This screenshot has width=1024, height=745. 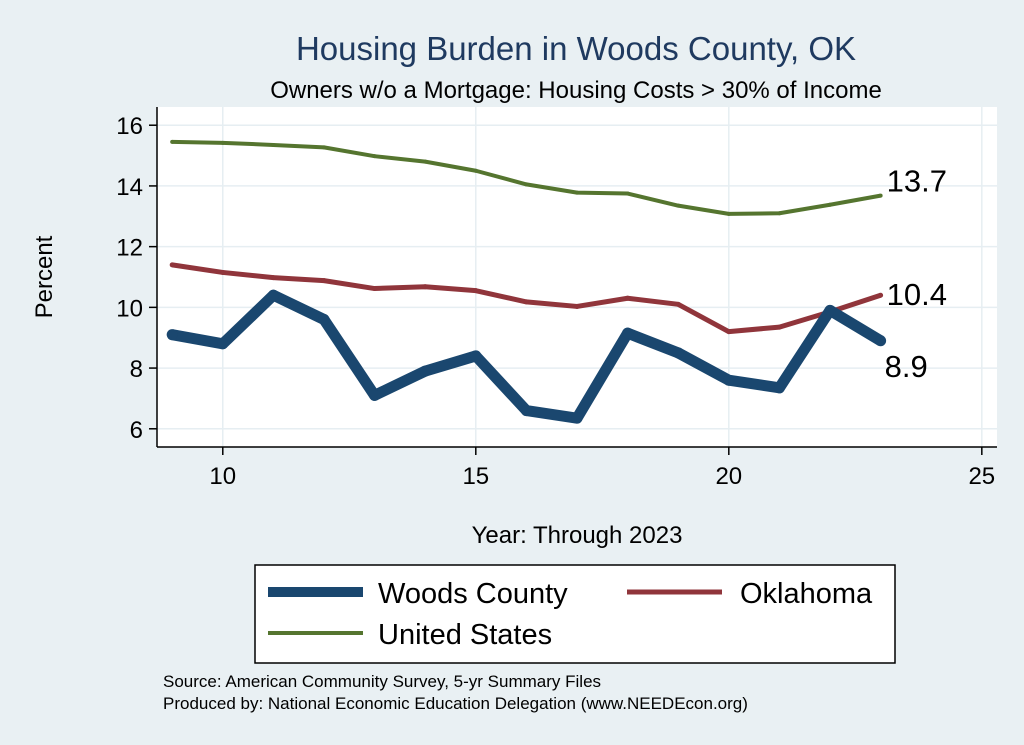 What do you see at coordinates (136, 369) in the screenshot?
I see `y-tick-label-8: 8` at bounding box center [136, 369].